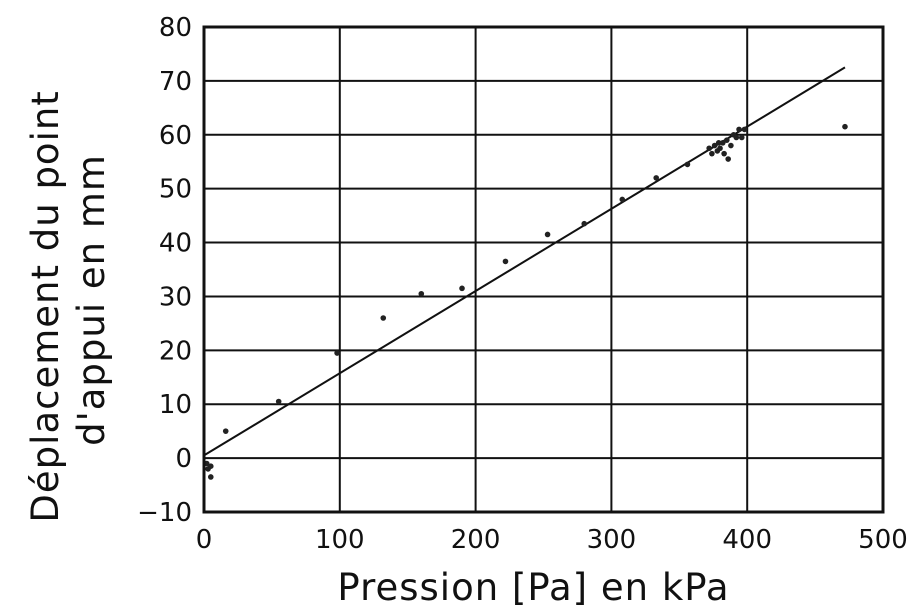  Describe the element at coordinates (175, 405) in the screenshot. I see `y-tick-label: 10` at that location.